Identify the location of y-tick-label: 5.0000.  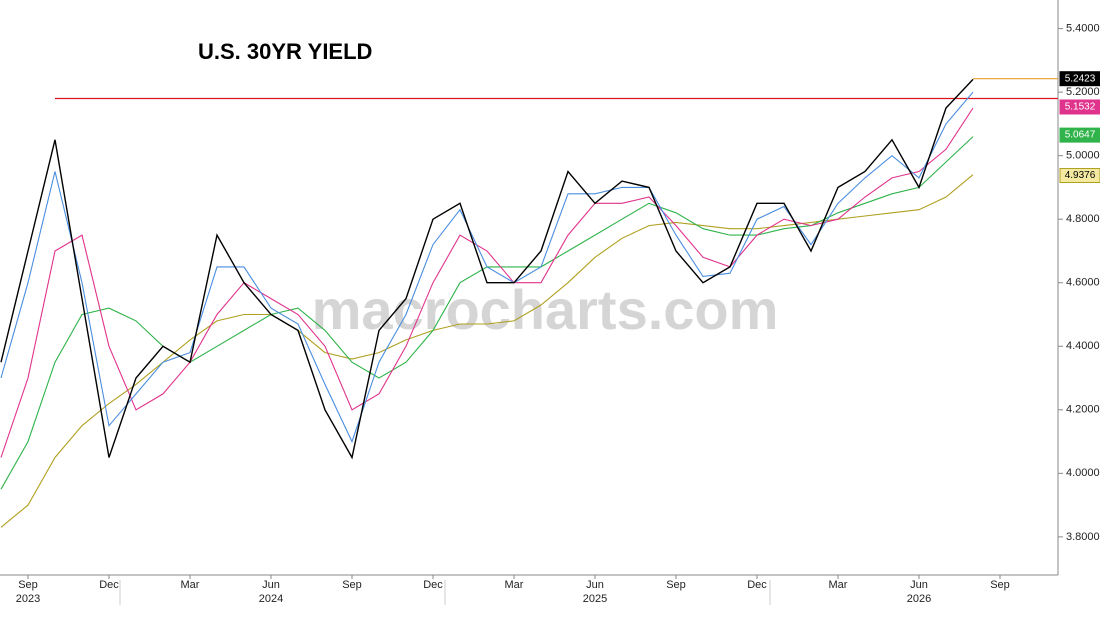
(1083, 156).